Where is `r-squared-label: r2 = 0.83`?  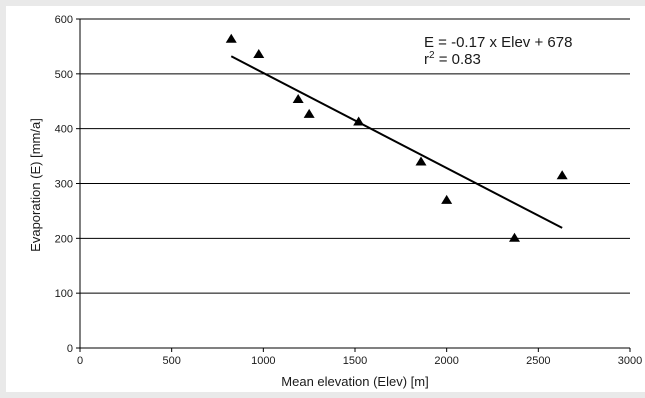
r-squared-label: r2 = 0.83 is located at coordinates (452, 59).